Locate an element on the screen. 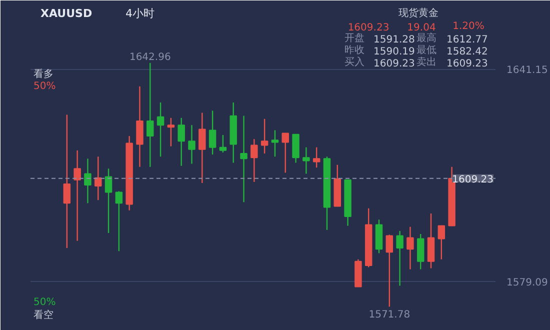 The width and height of the screenshot is (550, 330). annotation: 1642.96 is located at coordinates (150, 57).